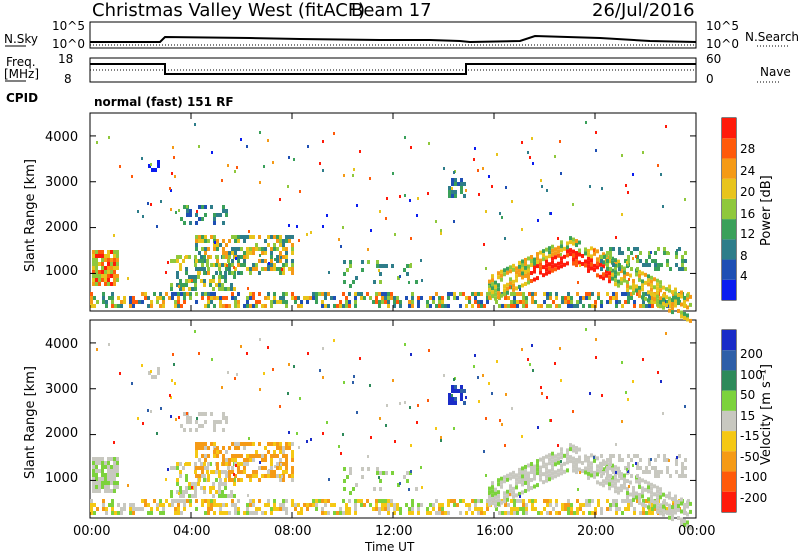 Image resolution: width=800 pixels, height=554 pixels. I want to click on power-colorbar-segment, so click(729, 229).